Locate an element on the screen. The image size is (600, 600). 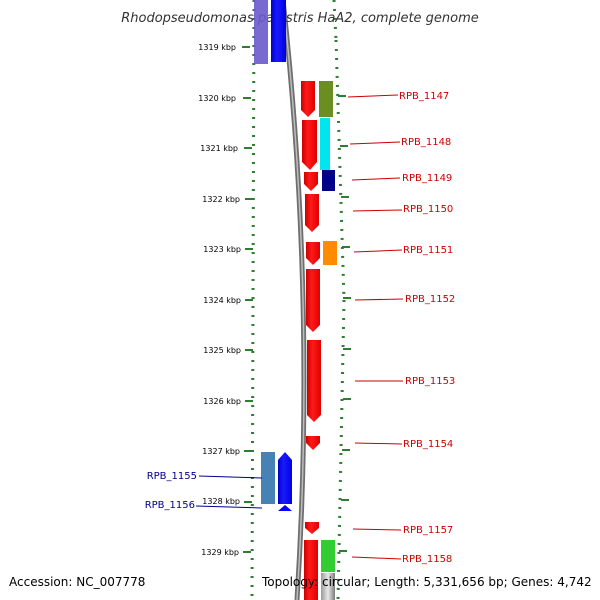
gene-navy is located at coordinates (328, 180).